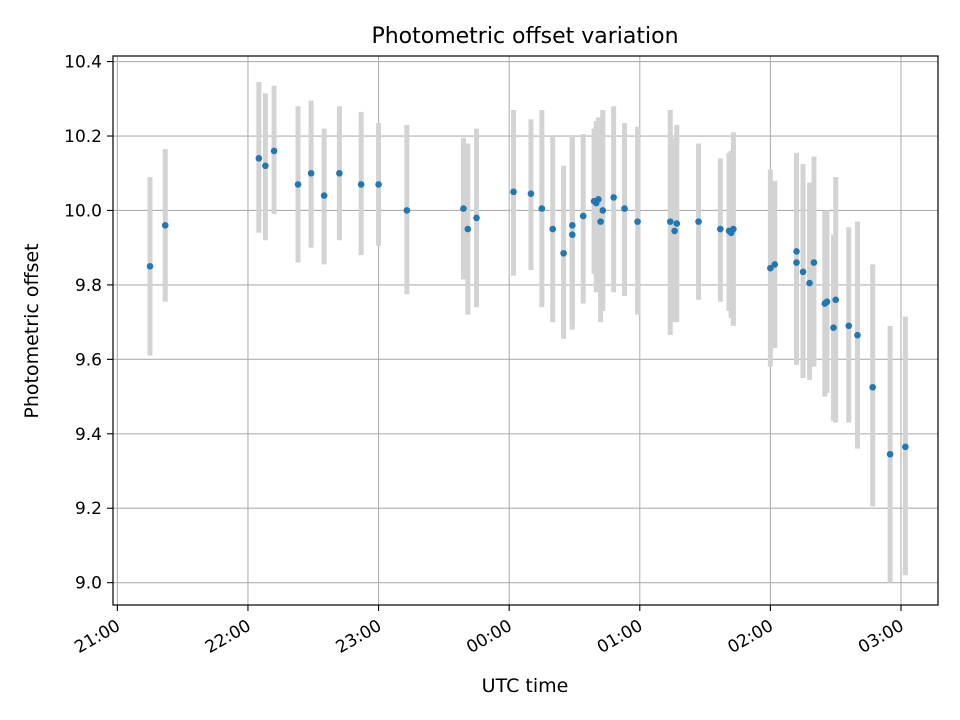 The width and height of the screenshot is (960, 720). I want to click on y-tick-label: 9.2, so click(88, 509).